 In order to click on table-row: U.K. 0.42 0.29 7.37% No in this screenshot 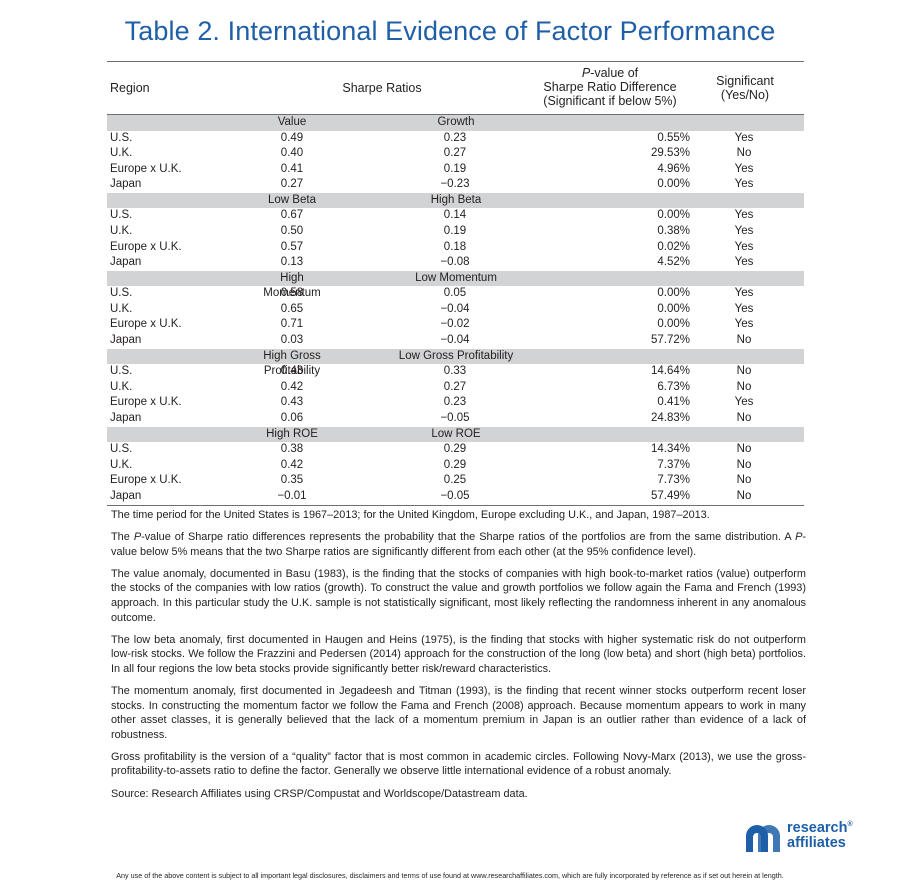, I will do `click(455, 466)`.